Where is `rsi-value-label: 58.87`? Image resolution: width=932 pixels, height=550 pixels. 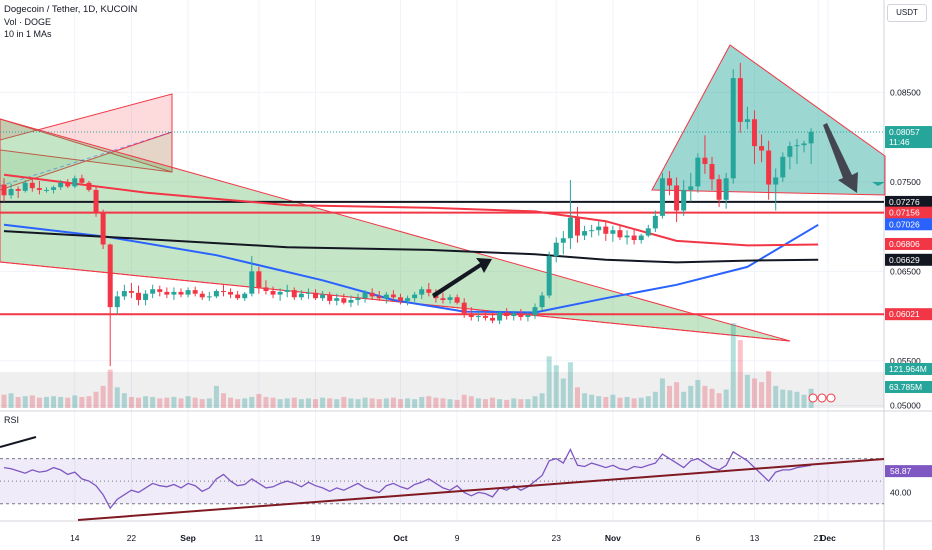
rsi-value-label: 58.87 is located at coordinates (908, 471).